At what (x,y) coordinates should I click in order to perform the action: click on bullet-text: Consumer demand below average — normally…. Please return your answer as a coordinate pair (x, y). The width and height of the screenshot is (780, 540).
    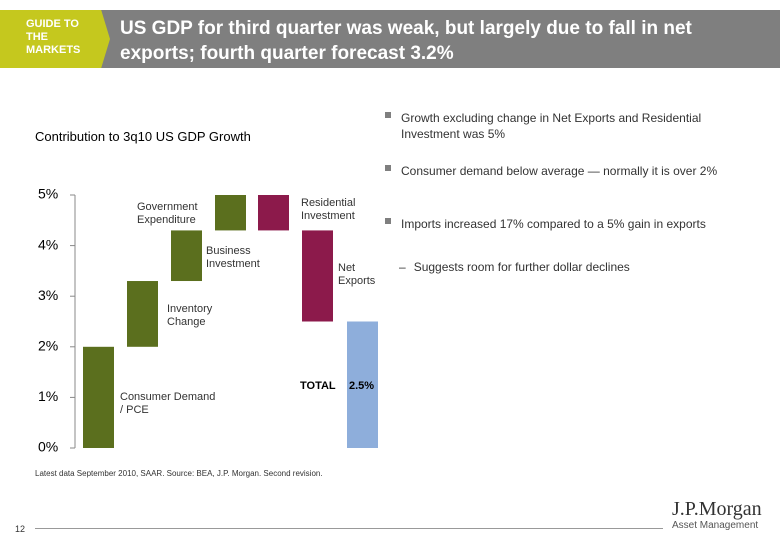
    Looking at the image, I should click on (559, 171).